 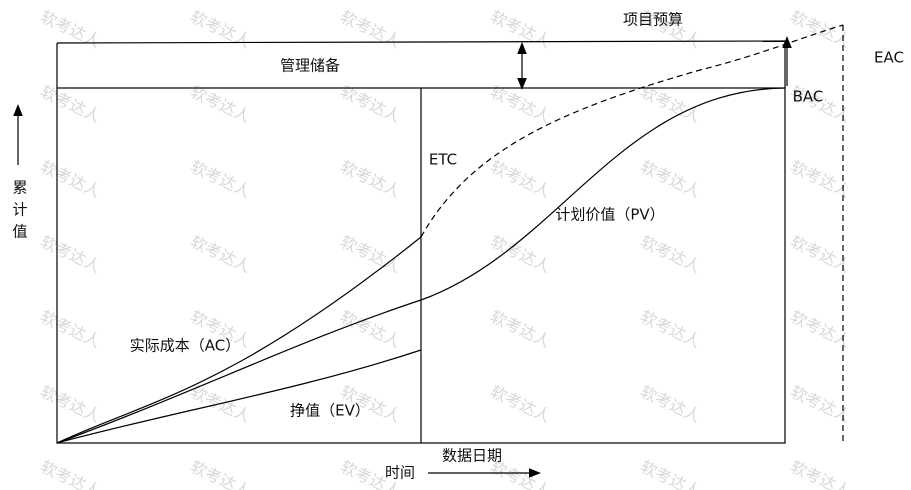 What do you see at coordinates (443, 160) in the screenshot?
I see `label: ETC` at bounding box center [443, 160].